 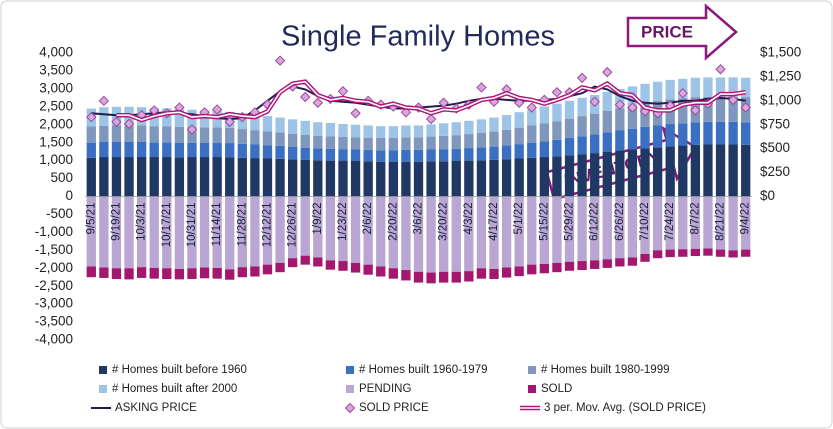 I want to click on x-tick-label: 7/10/22, so click(x=645, y=222).